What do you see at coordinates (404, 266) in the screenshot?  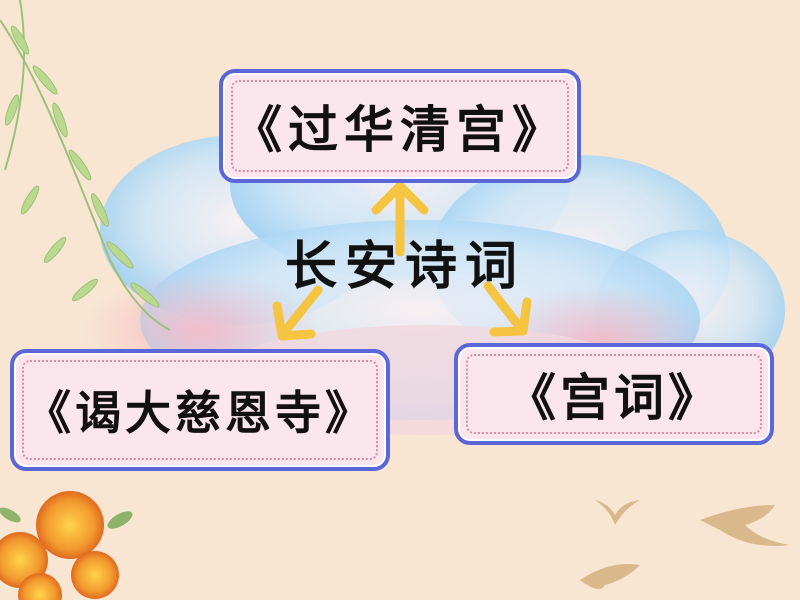 I see `center-title: 长安诗词` at bounding box center [404, 266].